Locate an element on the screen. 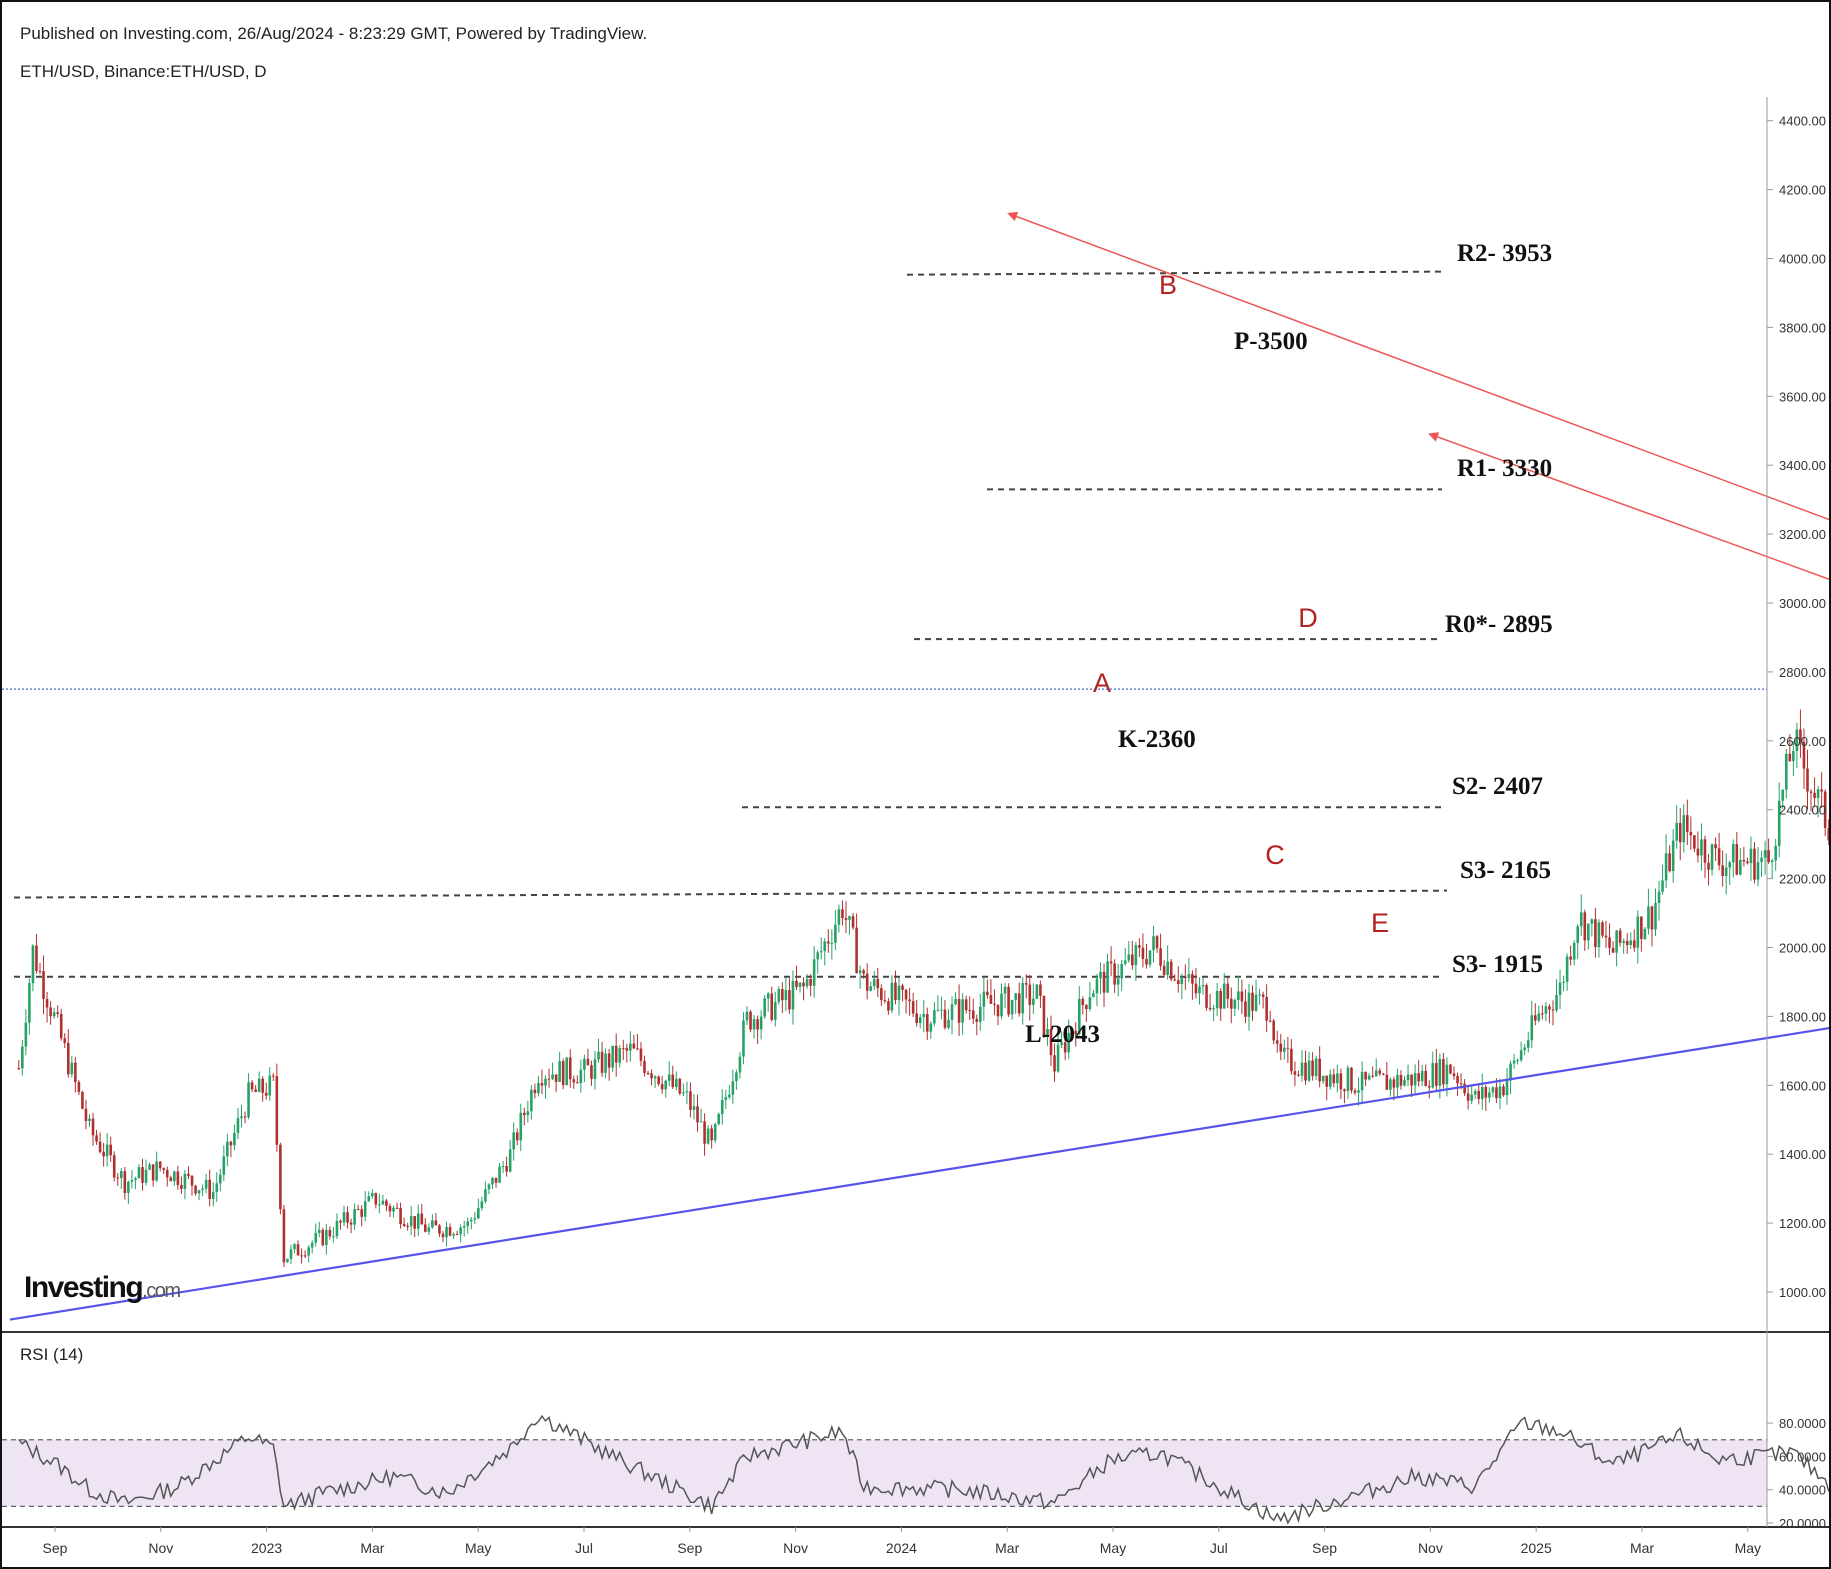  rsi-tick-label: 80.0000 is located at coordinates (1802, 1423).